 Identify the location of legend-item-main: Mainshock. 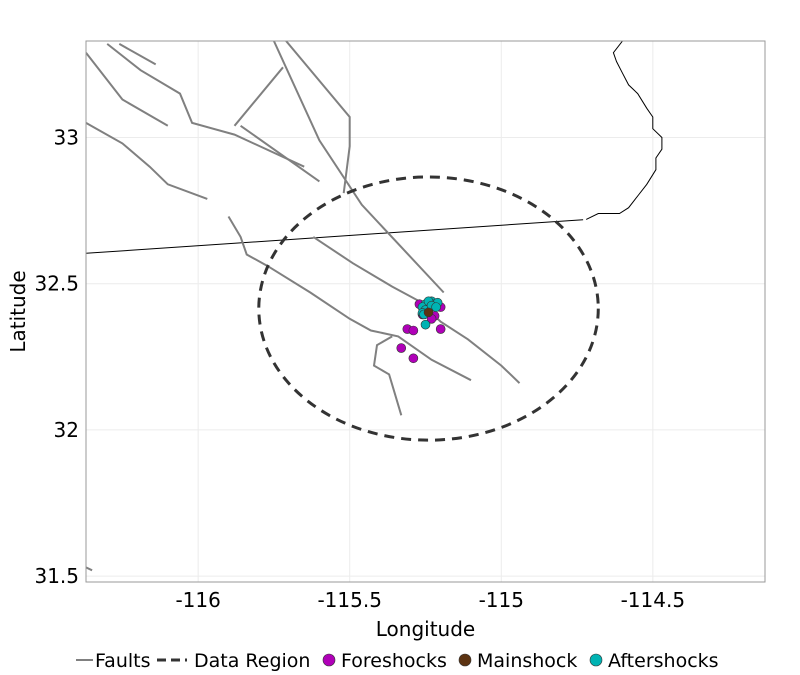
(517, 661).